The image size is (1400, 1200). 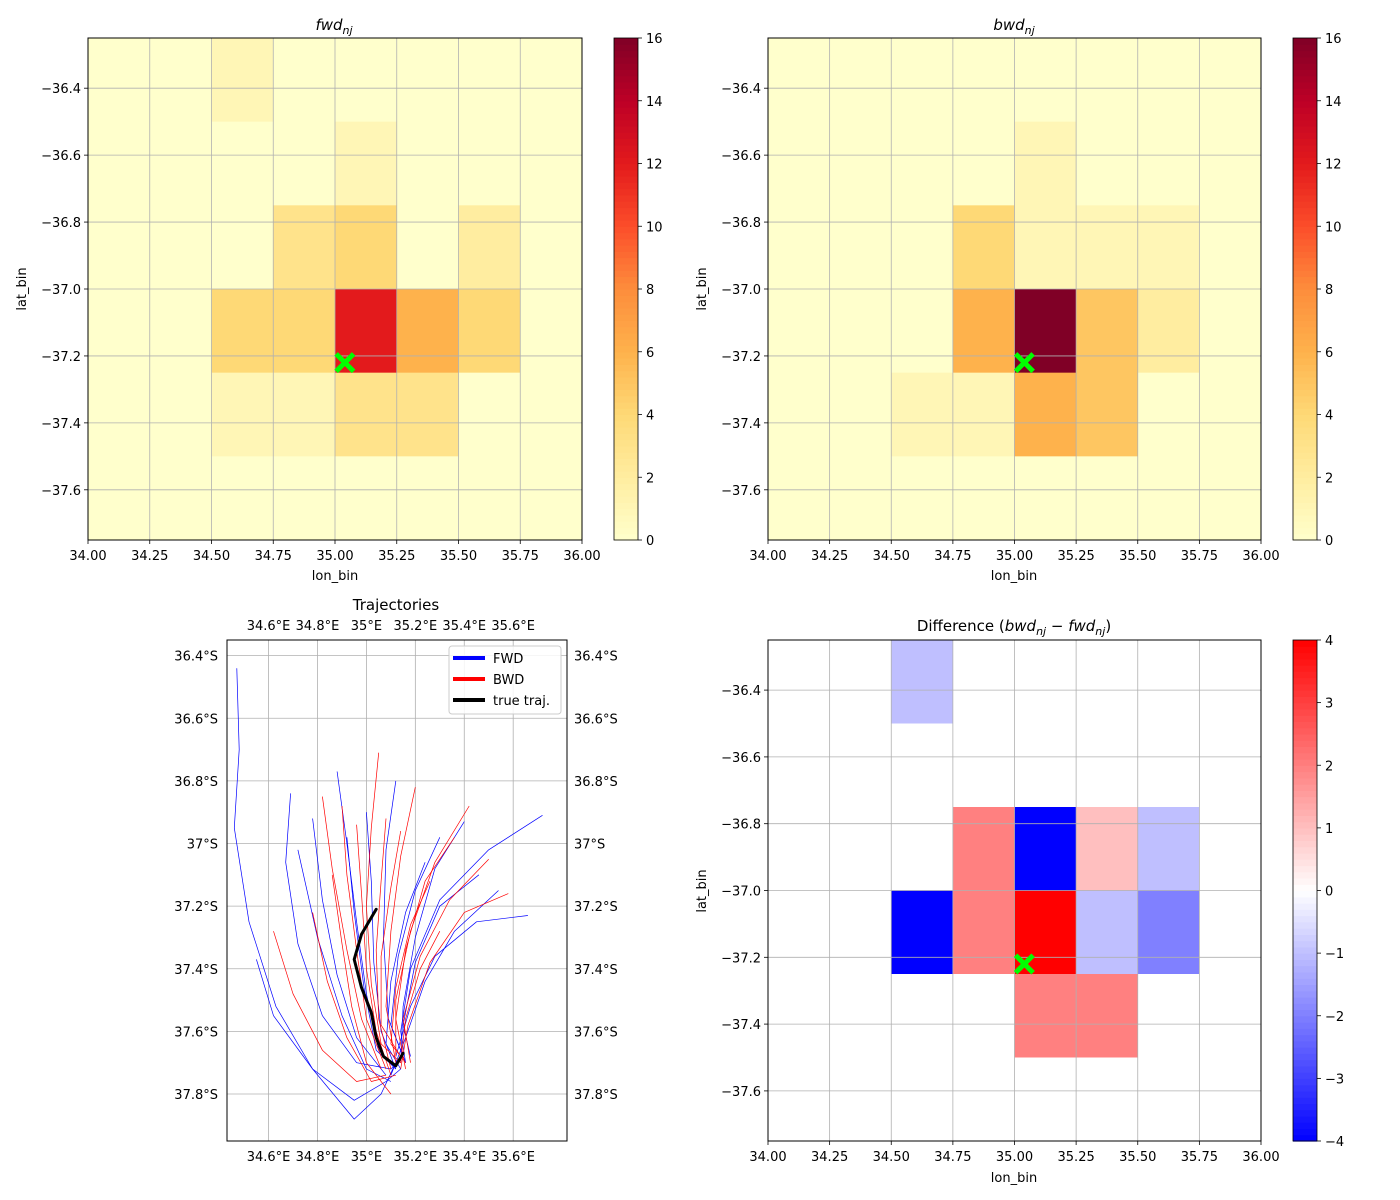 I want to click on bwd-colorbar-tick-label: 16, so click(x=1333, y=39).